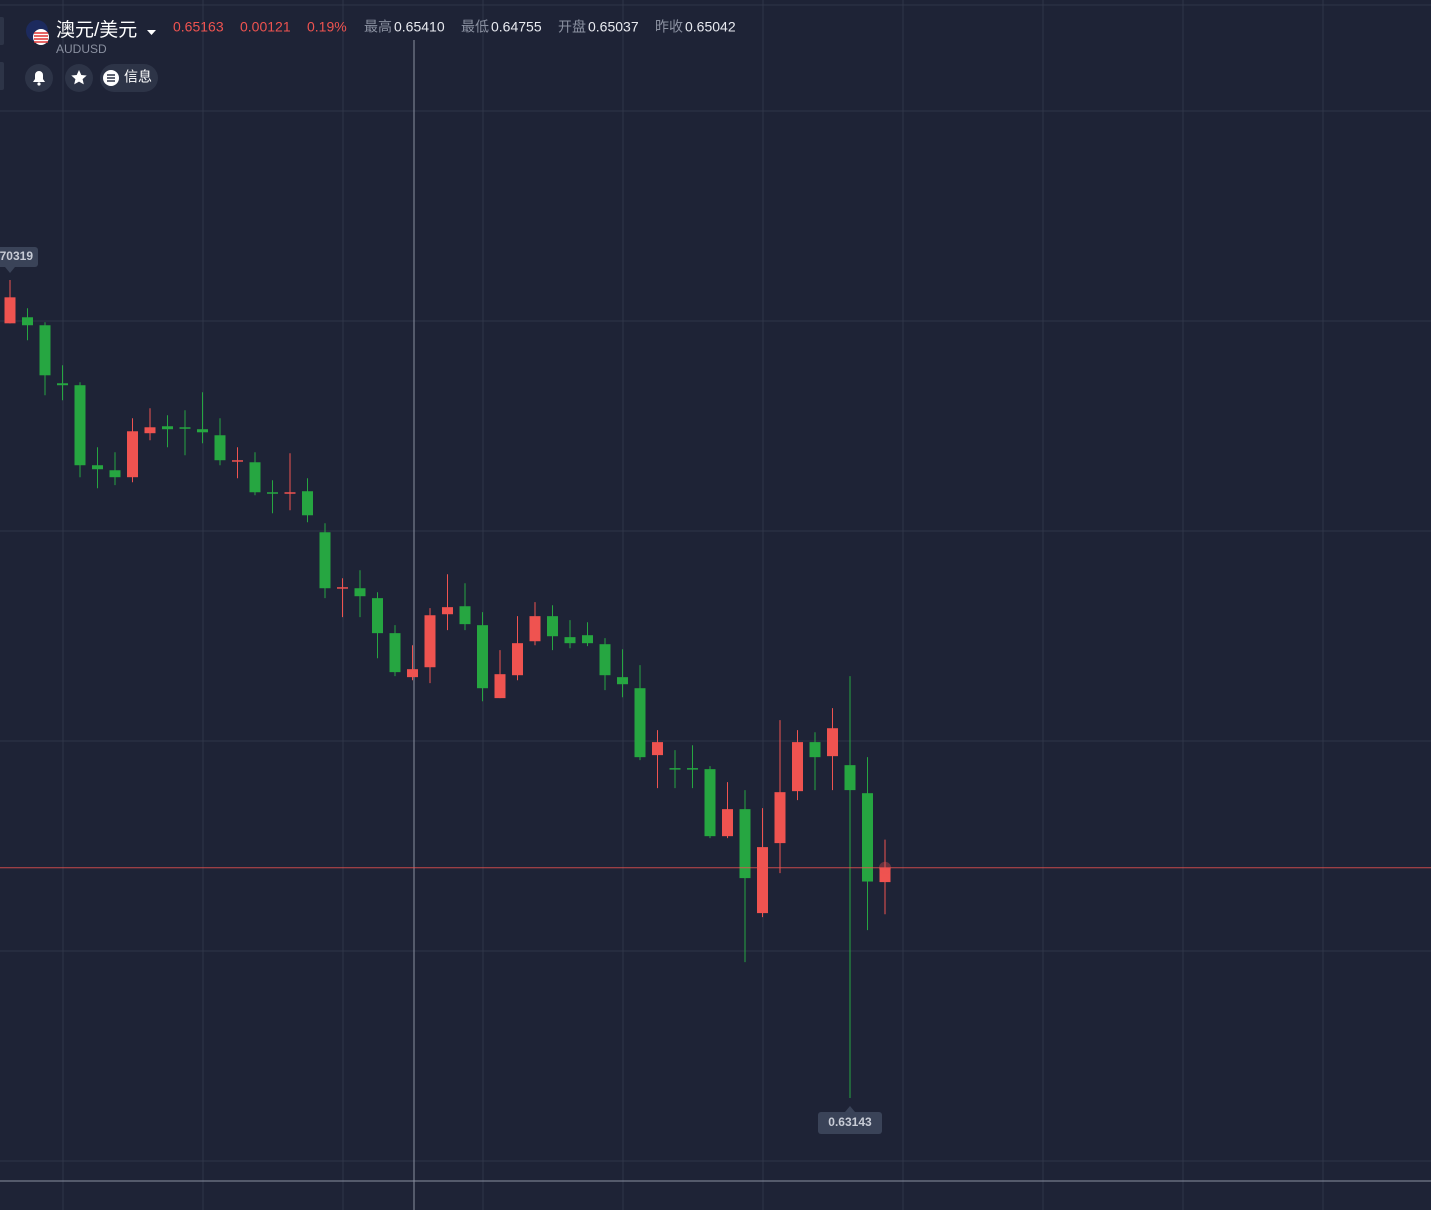  Describe the element at coordinates (10, 270) in the screenshot. I see `high-label-tip` at that location.